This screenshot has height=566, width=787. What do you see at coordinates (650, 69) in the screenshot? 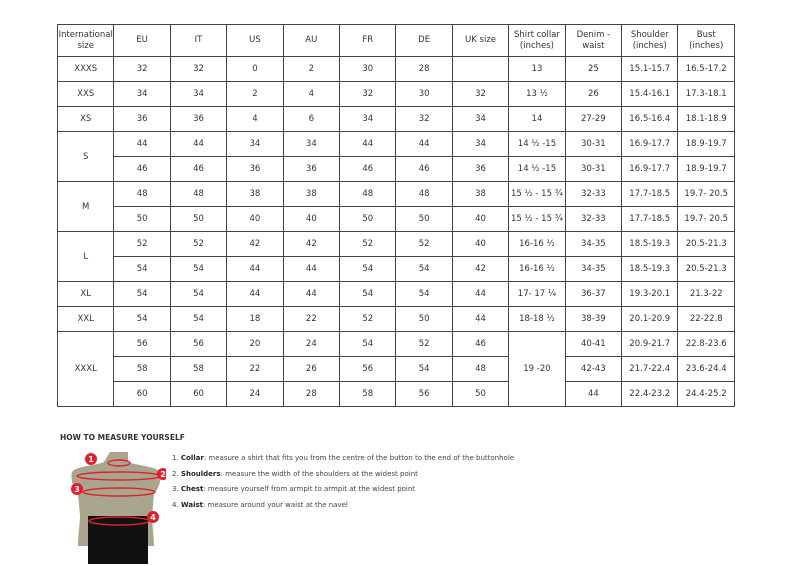
I see `table-cell: 15.1-15.7` at bounding box center [650, 69].